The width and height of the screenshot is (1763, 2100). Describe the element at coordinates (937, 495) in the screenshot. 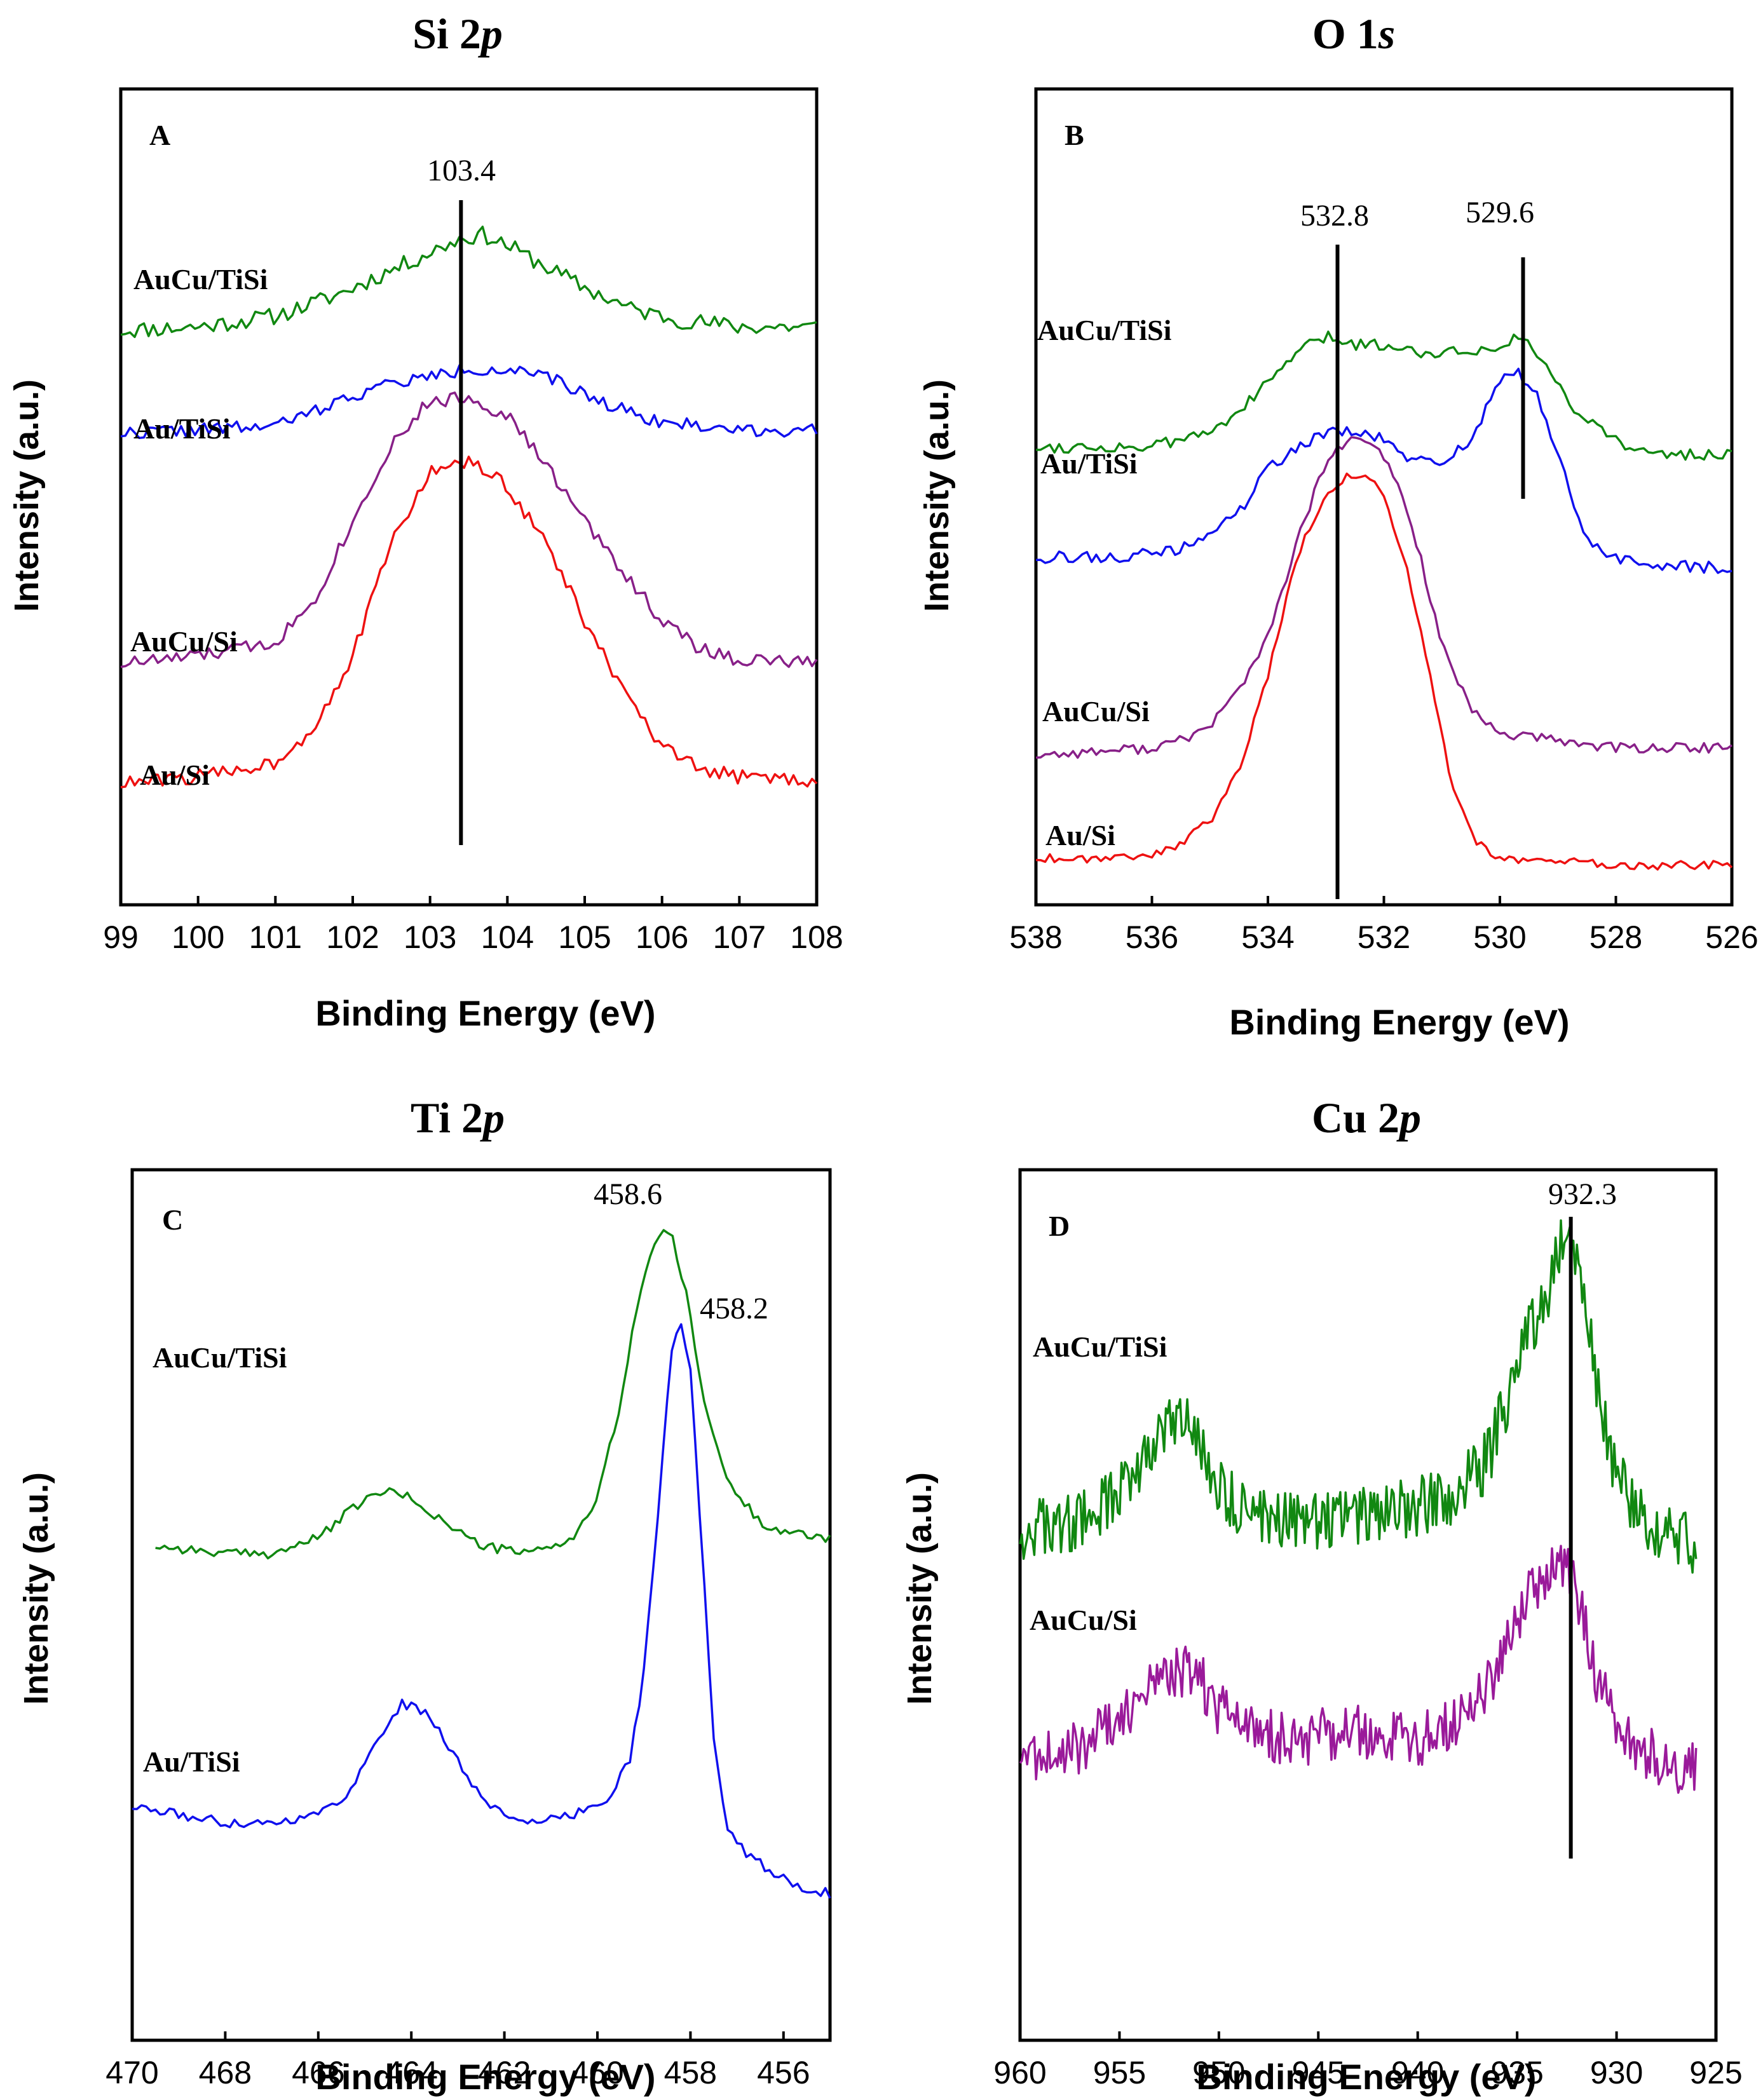

I see `panel-b-y-axis-label: Intensity (a.u.)` at that location.